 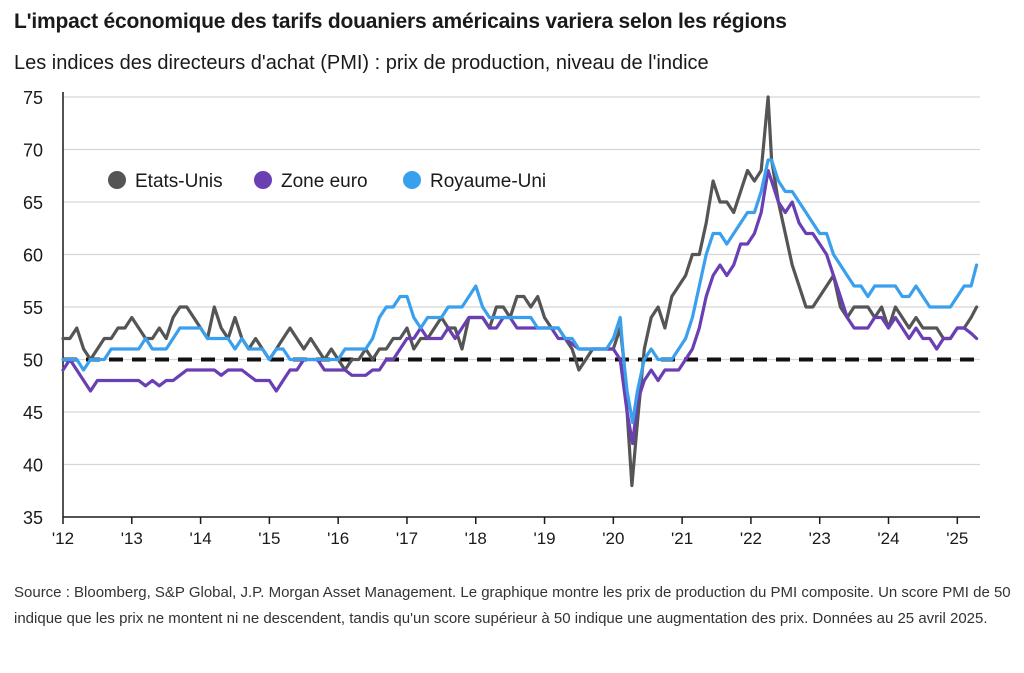 I want to click on x-tick-label: '15, so click(x=269, y=538).